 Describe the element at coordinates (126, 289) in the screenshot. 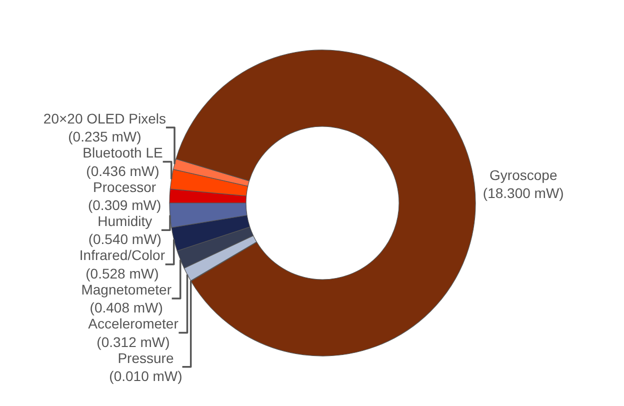

I see `slice-label: Magnetometer` at that location.